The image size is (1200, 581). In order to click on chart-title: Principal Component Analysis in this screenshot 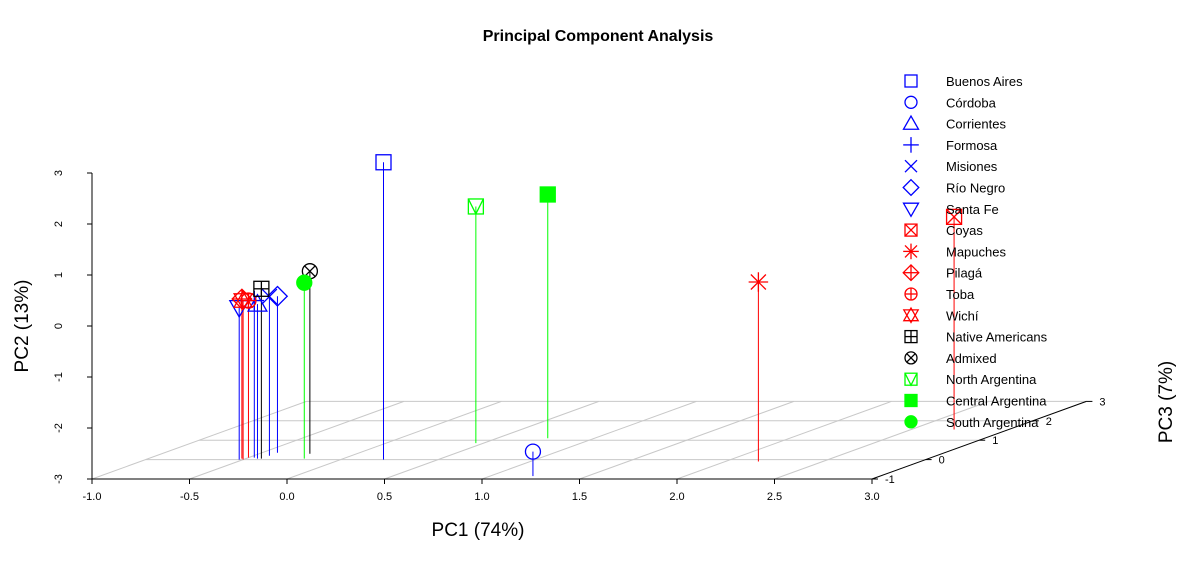, I will do `click(598, 36)`.